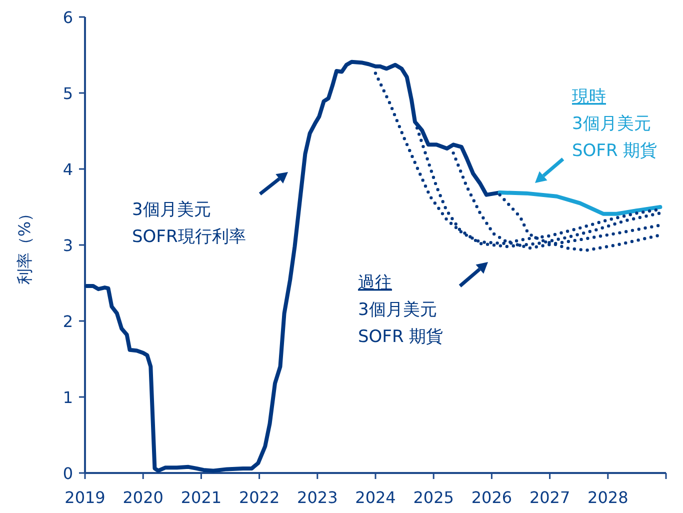 This screenshot has width=683, height=513. I want to click on x-tick-label: 2022, so click(259, 497).